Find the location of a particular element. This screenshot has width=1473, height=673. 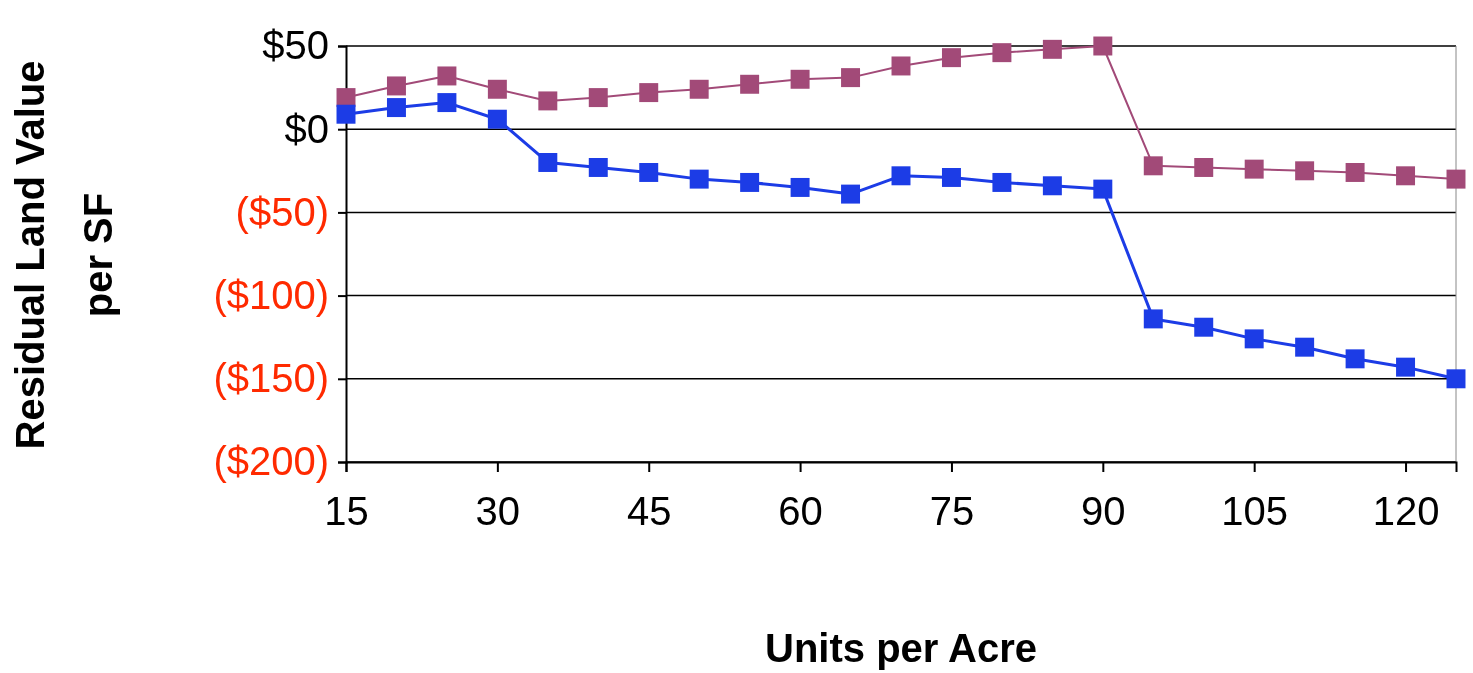

x-tick-label: 30 is located at coordinates (498, 511).